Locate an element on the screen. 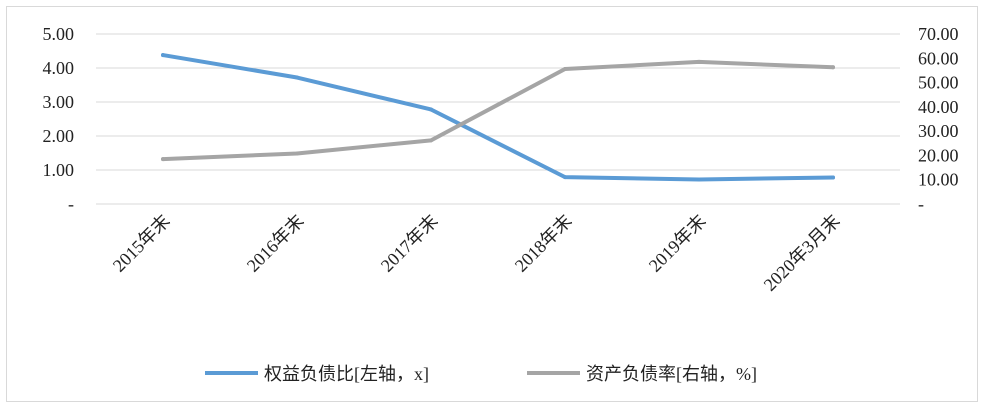 This screenshot has height=408, width=986. left-axis-tick-label: 2.00 is located at coordinates (59, 136).